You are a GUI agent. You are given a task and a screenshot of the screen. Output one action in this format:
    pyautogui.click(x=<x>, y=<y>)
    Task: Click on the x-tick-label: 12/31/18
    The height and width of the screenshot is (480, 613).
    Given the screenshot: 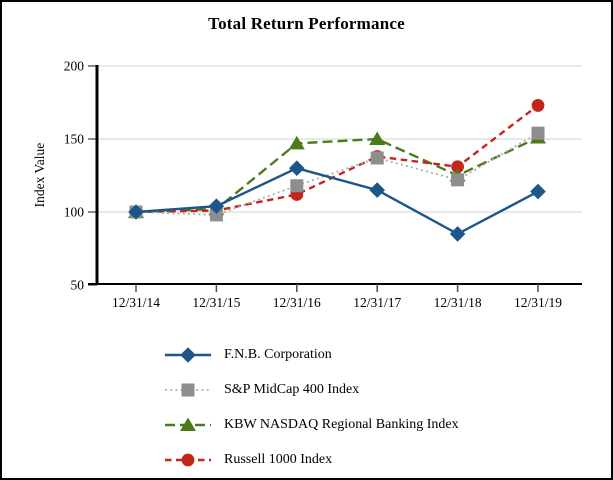 What is the action you would take?
    pyautogui.click(x=458, y=302)
    